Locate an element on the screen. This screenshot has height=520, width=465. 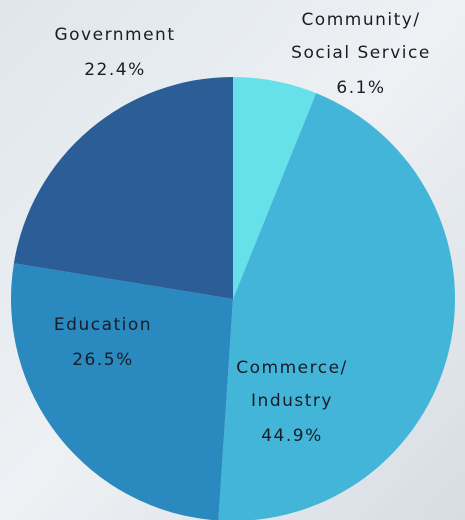
label-line: Industry is located at coordinates (292, 401).